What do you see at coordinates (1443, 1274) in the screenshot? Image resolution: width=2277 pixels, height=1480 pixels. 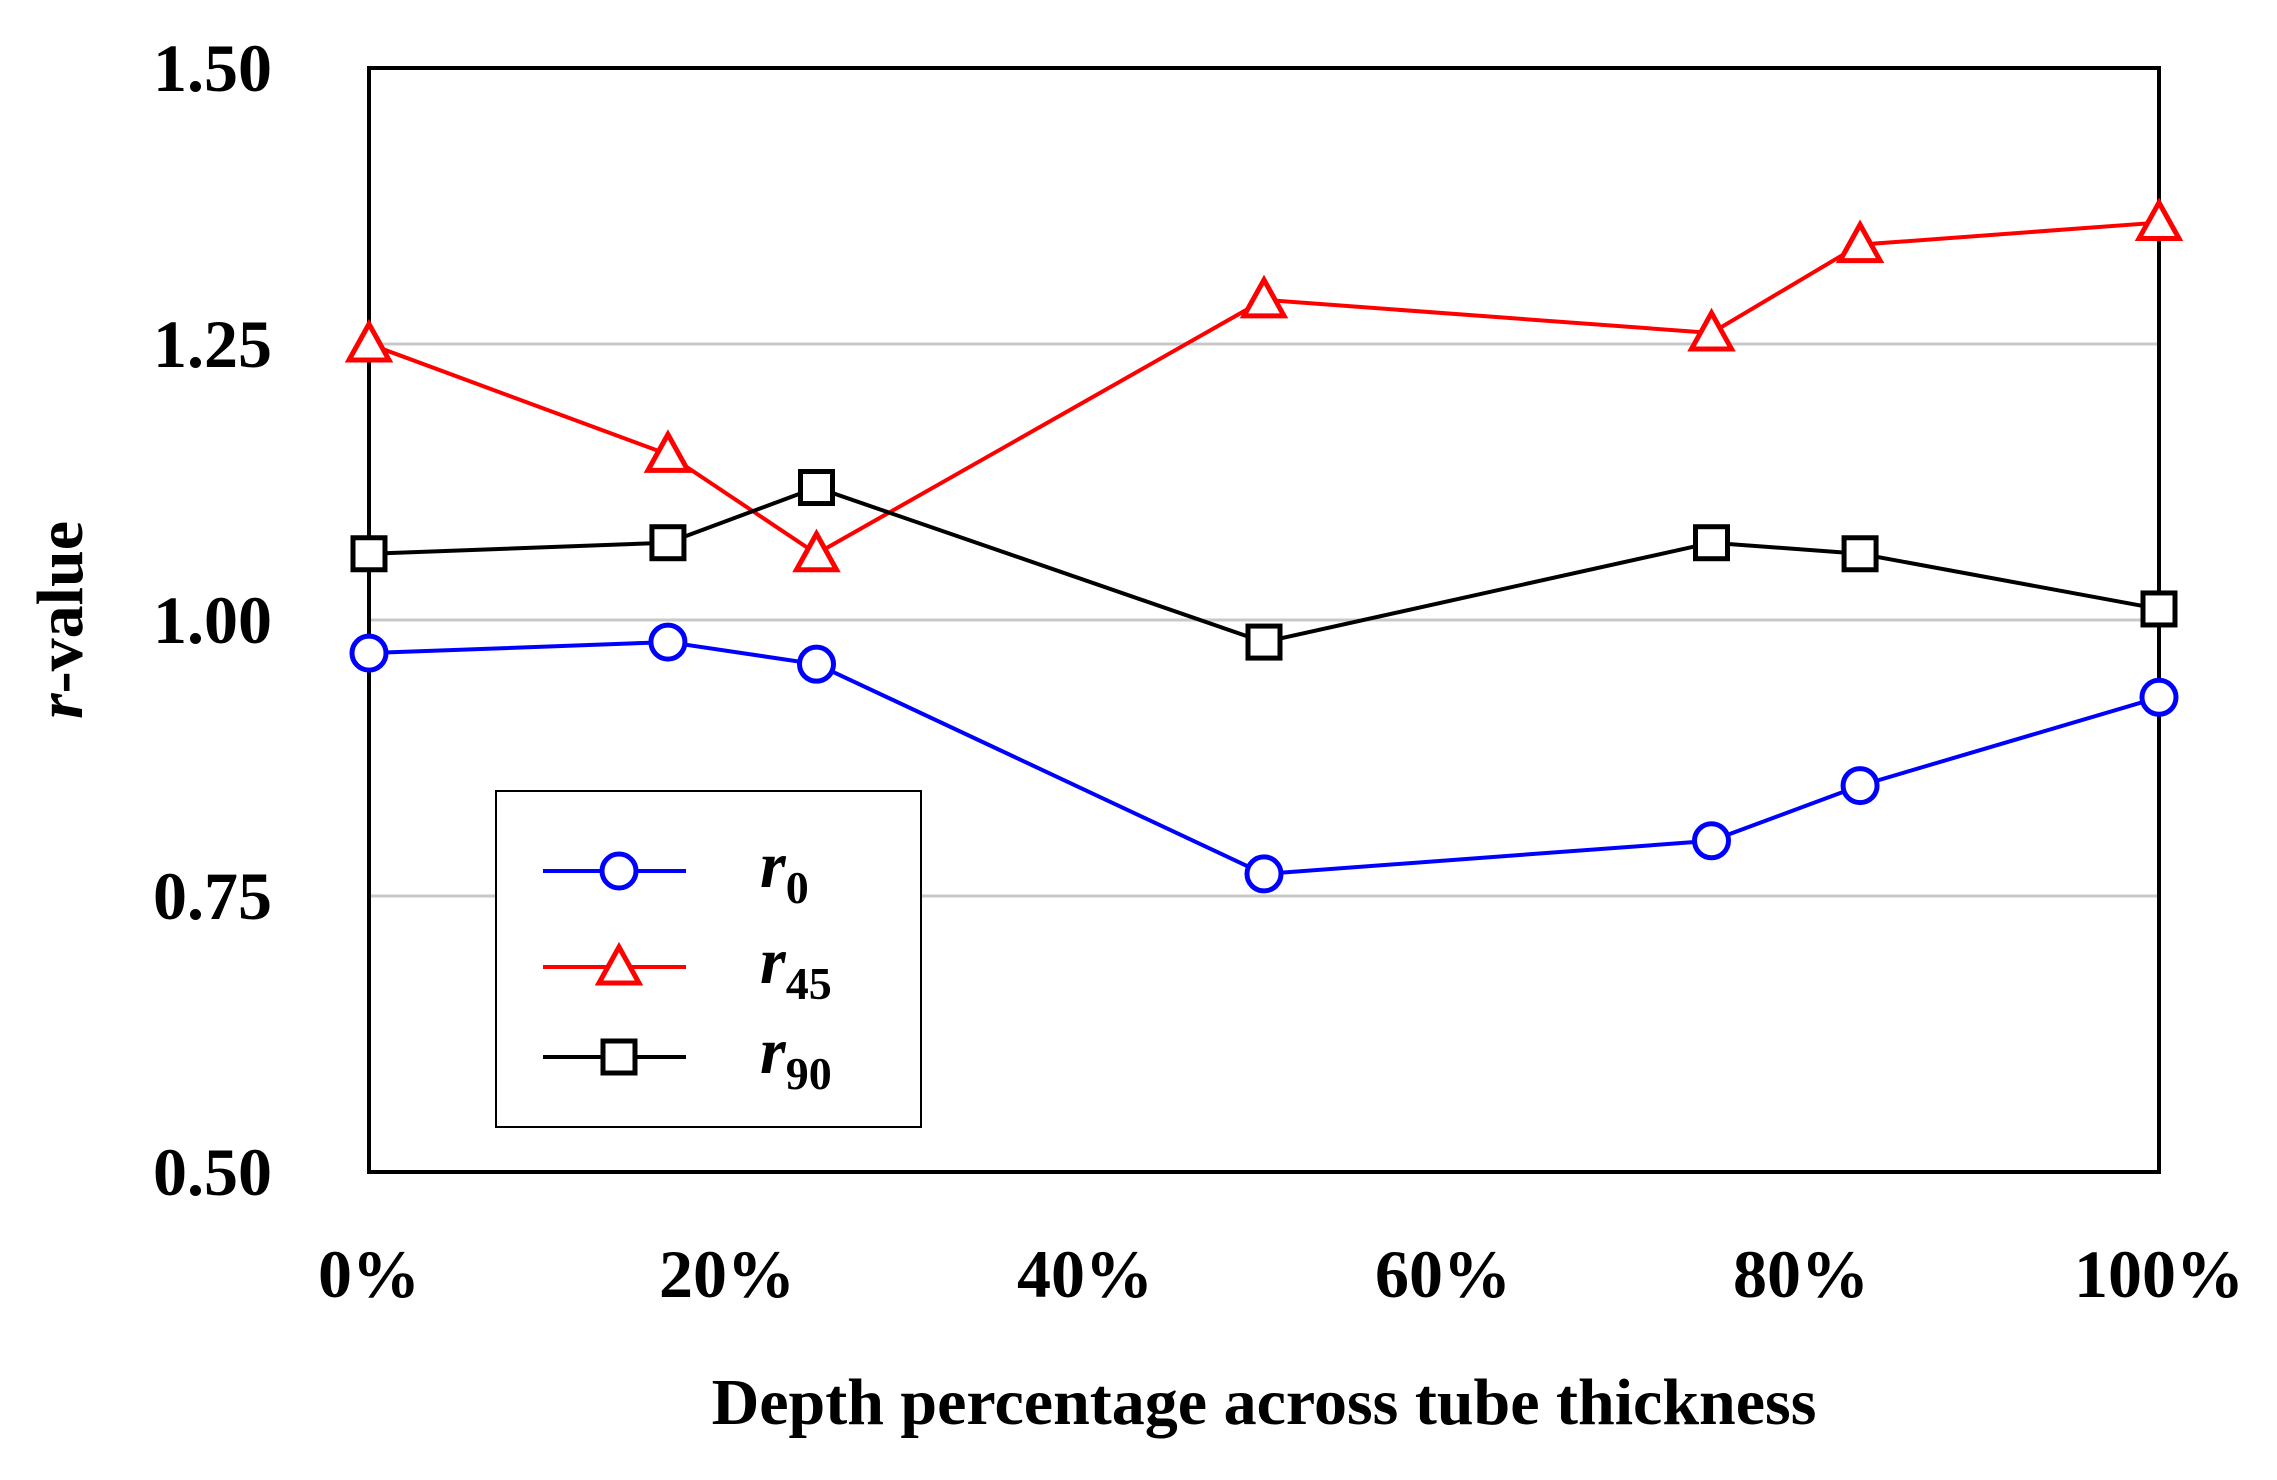 I see `x-tick-label: 60%` at bounding box center [1443, 1274].